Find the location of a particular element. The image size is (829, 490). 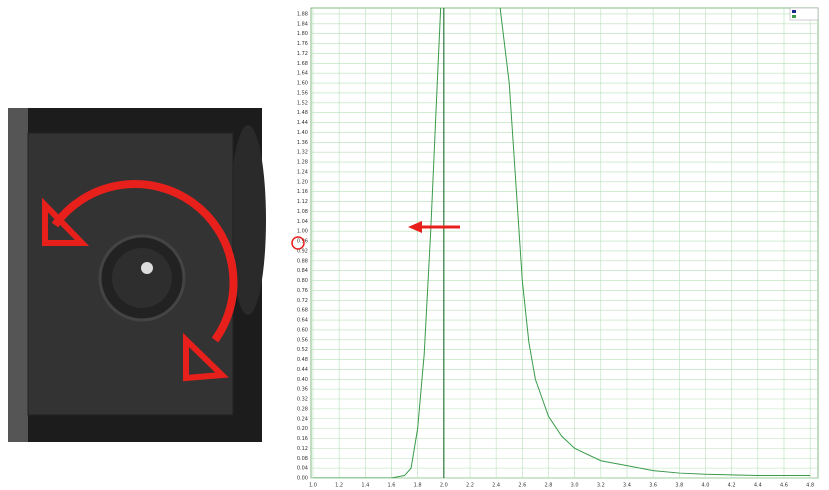

y-tick-label: 0.64 is located at coordinates (302, 321).